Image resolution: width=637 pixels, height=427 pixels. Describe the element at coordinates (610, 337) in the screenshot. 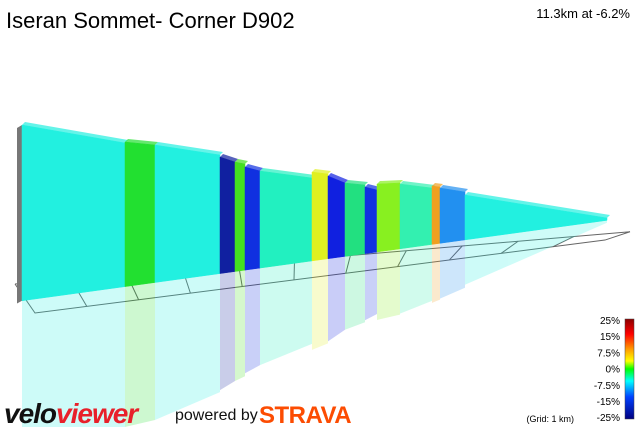

I see `legend-label: 15%` at that location.